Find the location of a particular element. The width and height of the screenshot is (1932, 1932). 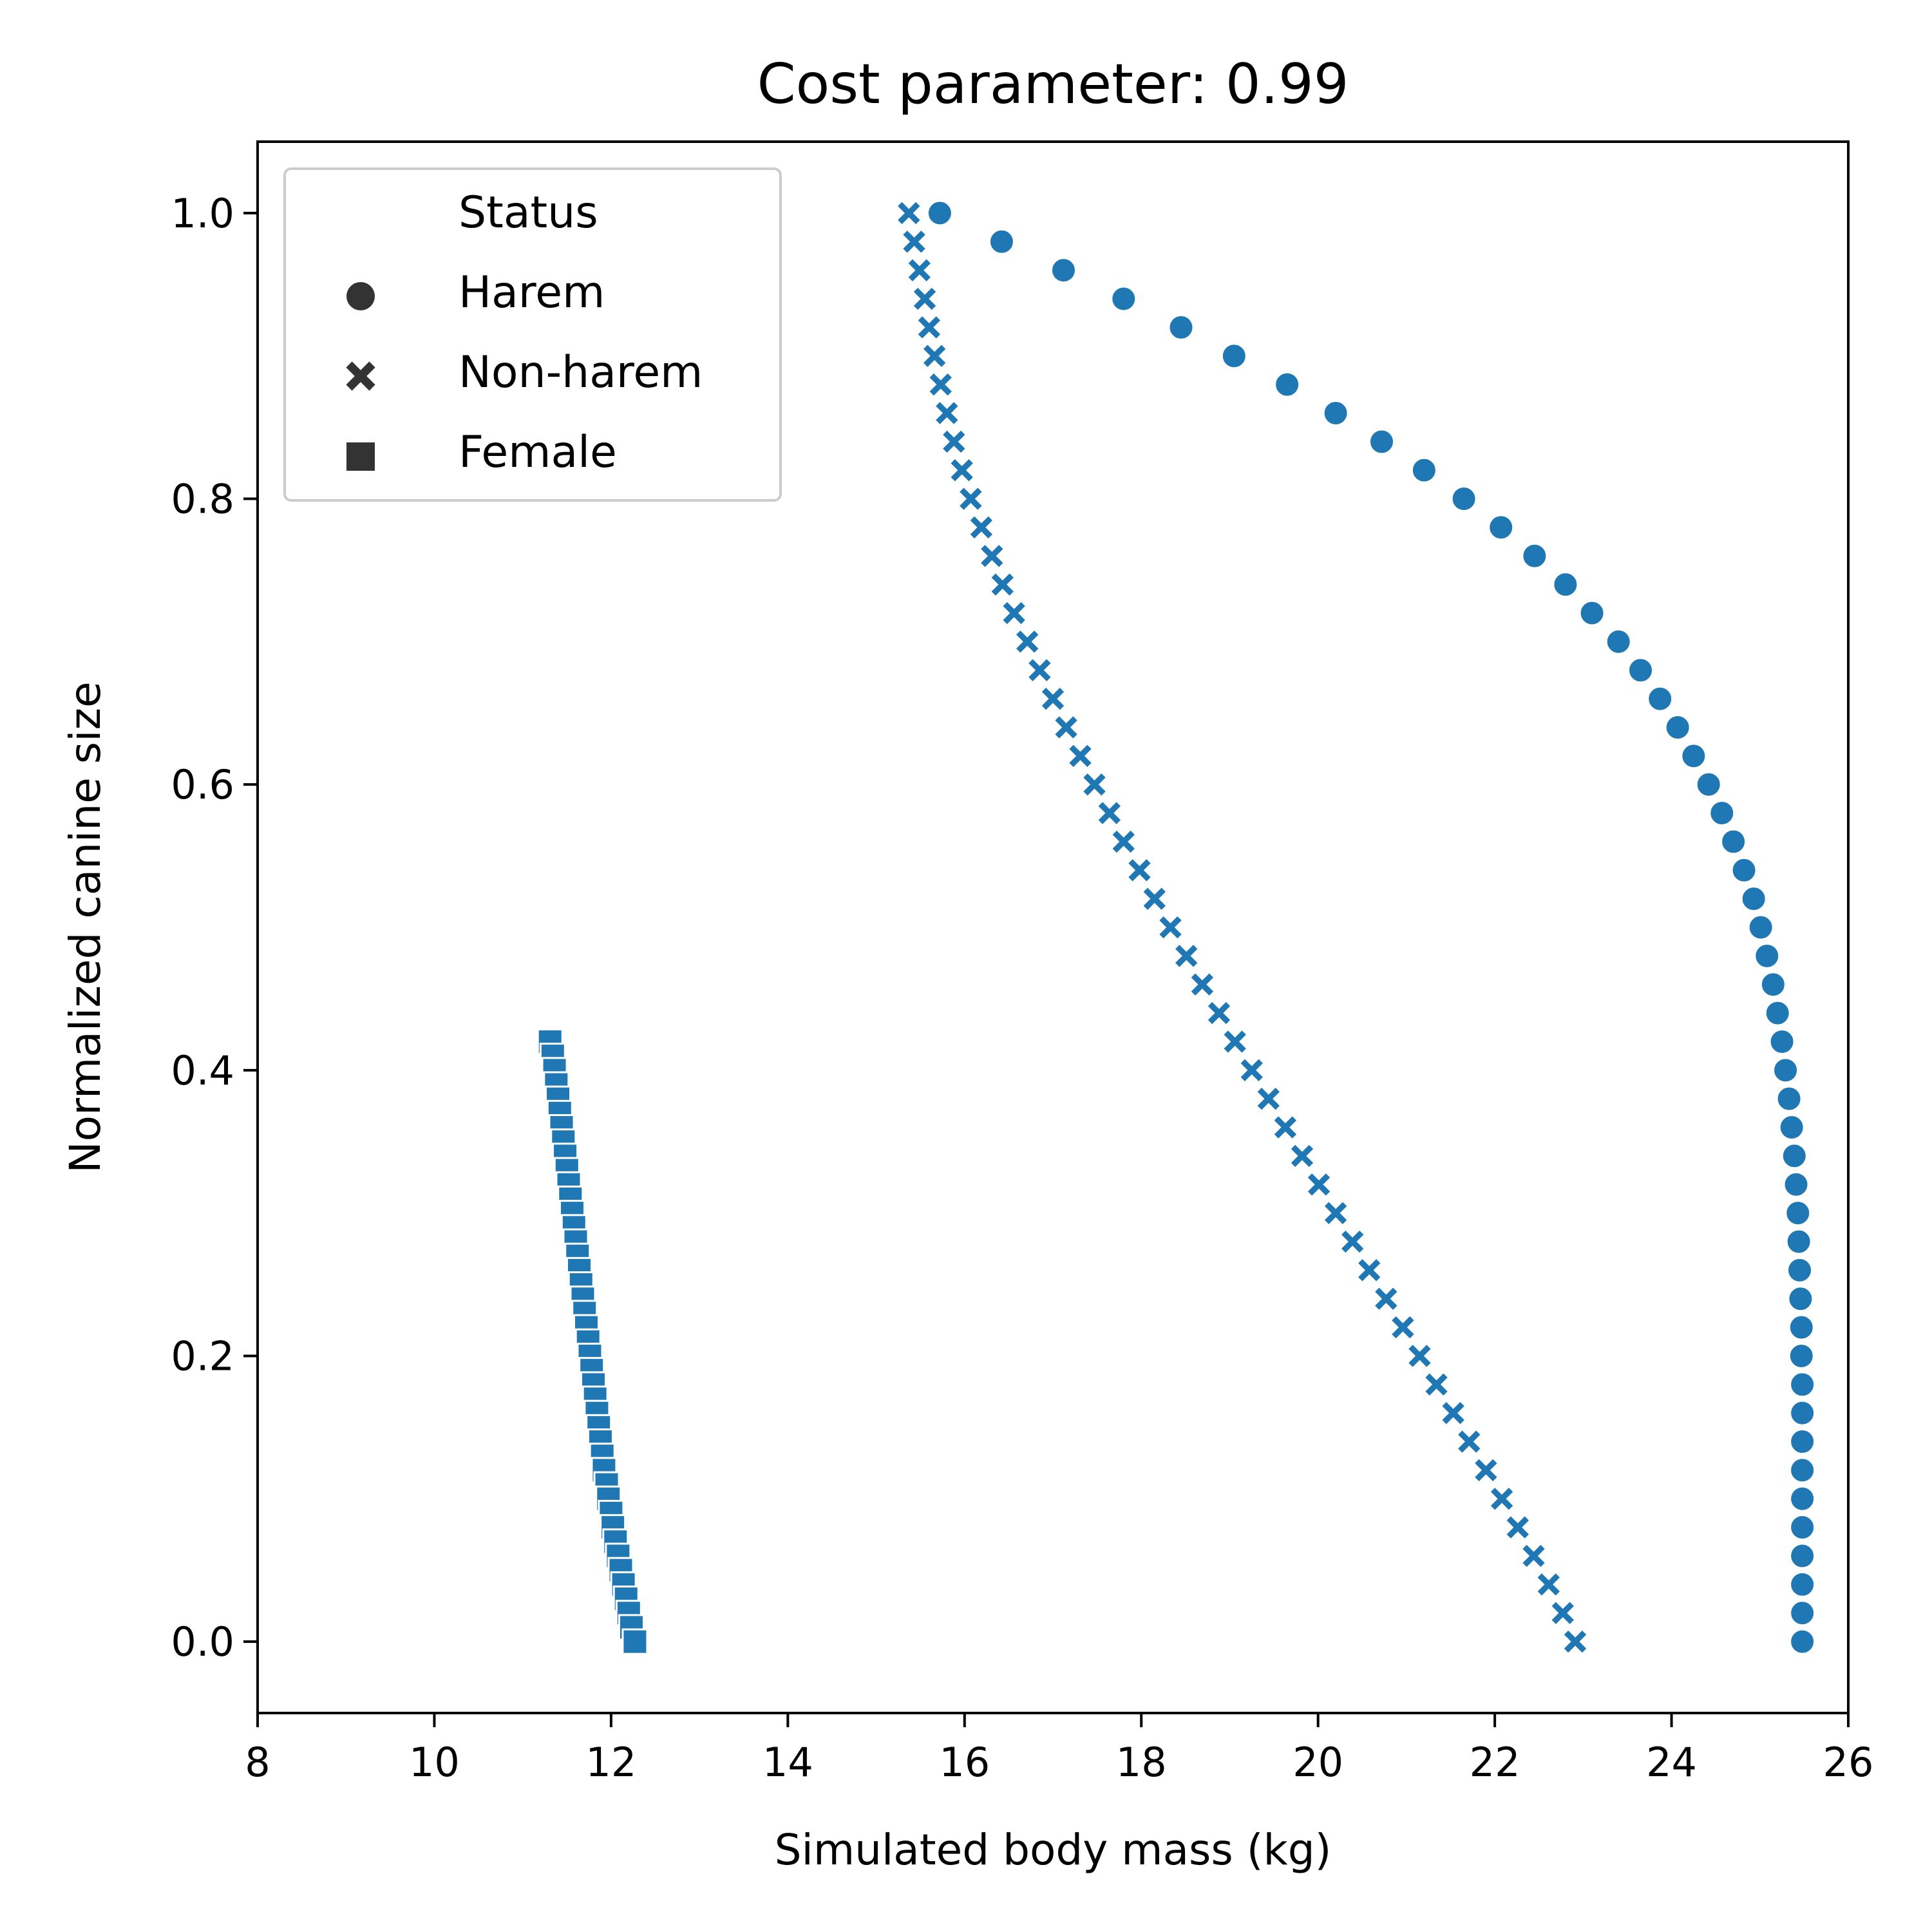

x-tick-label: 24 is located at coordinates (1671, 1762).